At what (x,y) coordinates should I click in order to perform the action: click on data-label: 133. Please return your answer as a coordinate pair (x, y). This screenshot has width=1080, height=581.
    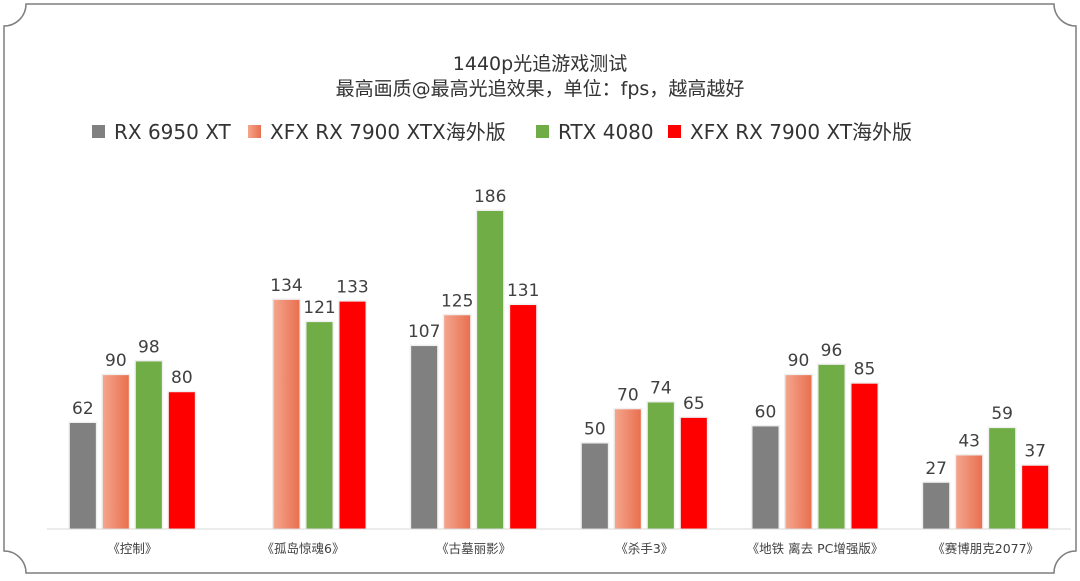
    Looking at the image, I should click on (352, 288).